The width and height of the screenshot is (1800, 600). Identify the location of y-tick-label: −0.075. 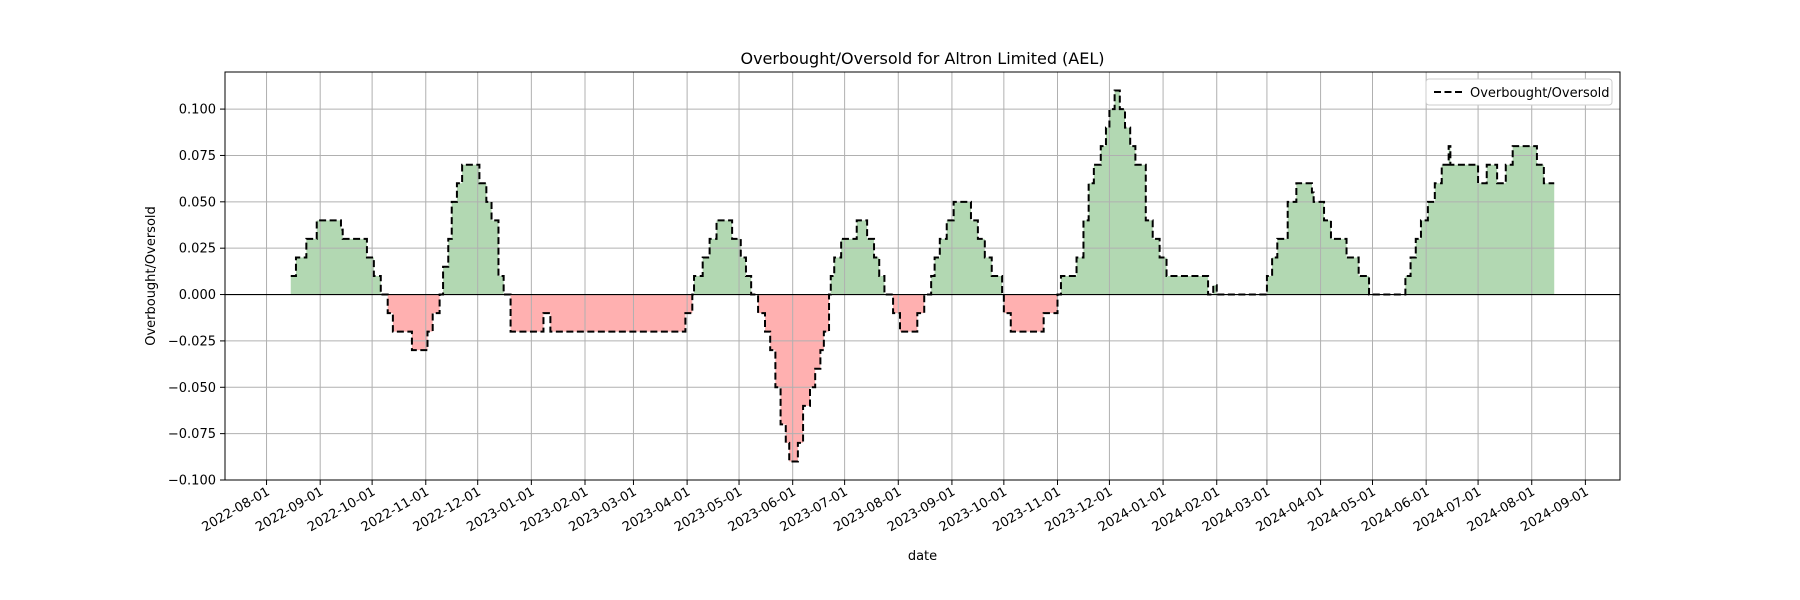
(192, 434).